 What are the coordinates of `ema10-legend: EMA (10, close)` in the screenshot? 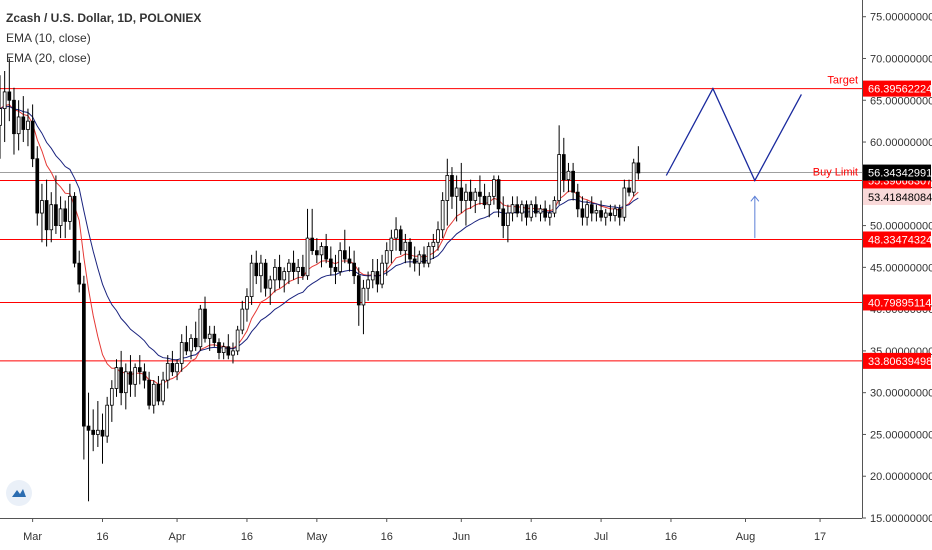 It's located at (48, 38).